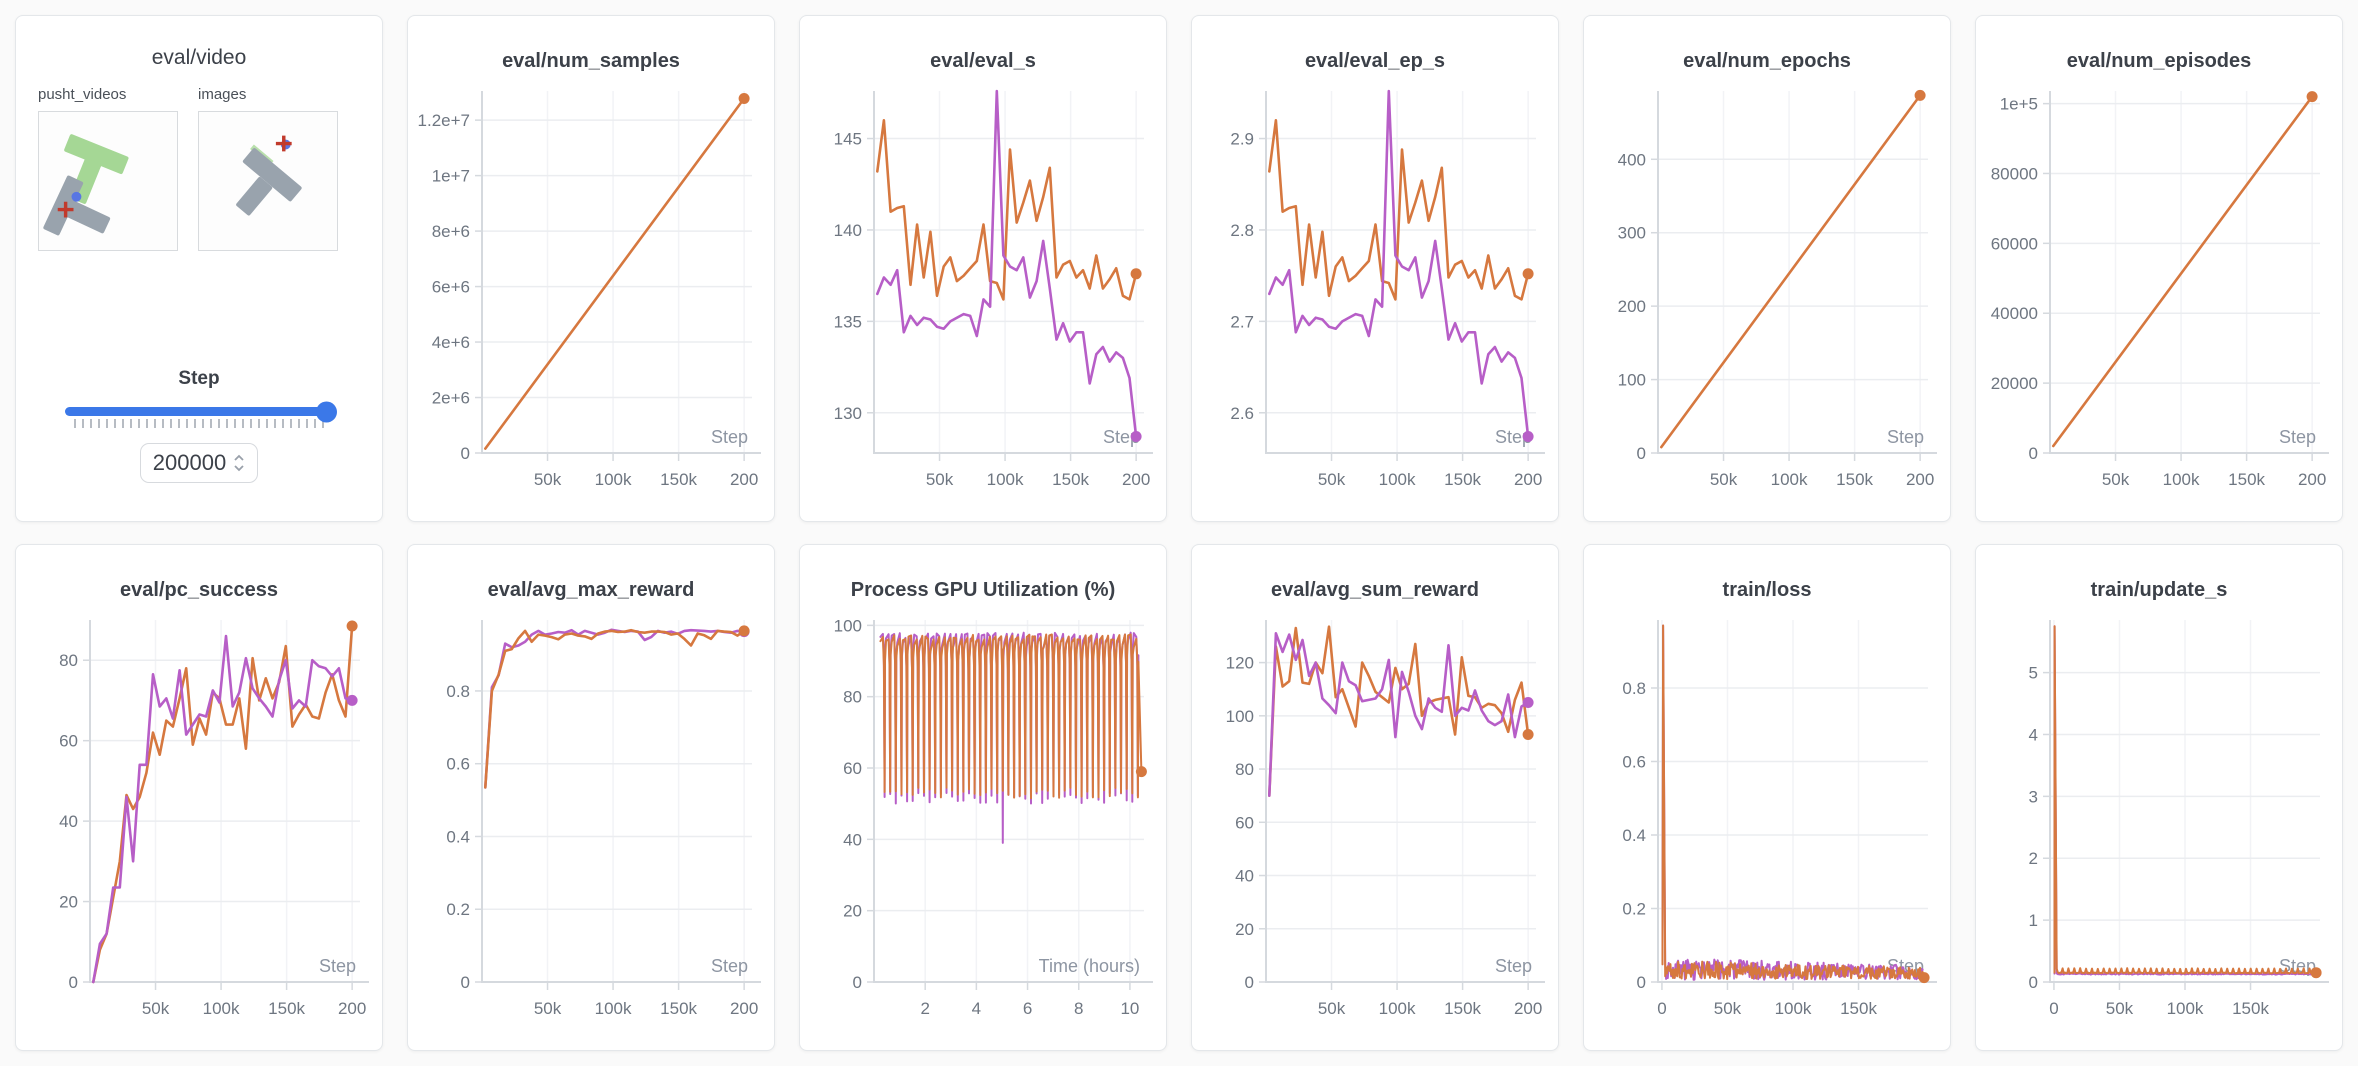 The image size is (2358, 1066). I want to click on chart-plot: 50k 100k 150k 200 2.6 2.7 2.8 2.9 Step, so click(1375, 294).